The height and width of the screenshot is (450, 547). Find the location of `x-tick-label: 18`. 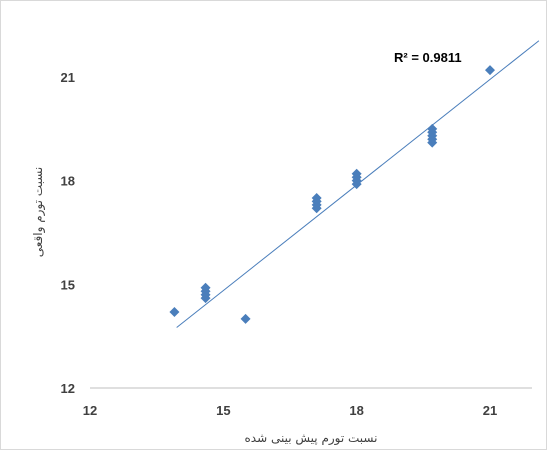

x-tick-label: 18 is located at coordinates (356, 410).